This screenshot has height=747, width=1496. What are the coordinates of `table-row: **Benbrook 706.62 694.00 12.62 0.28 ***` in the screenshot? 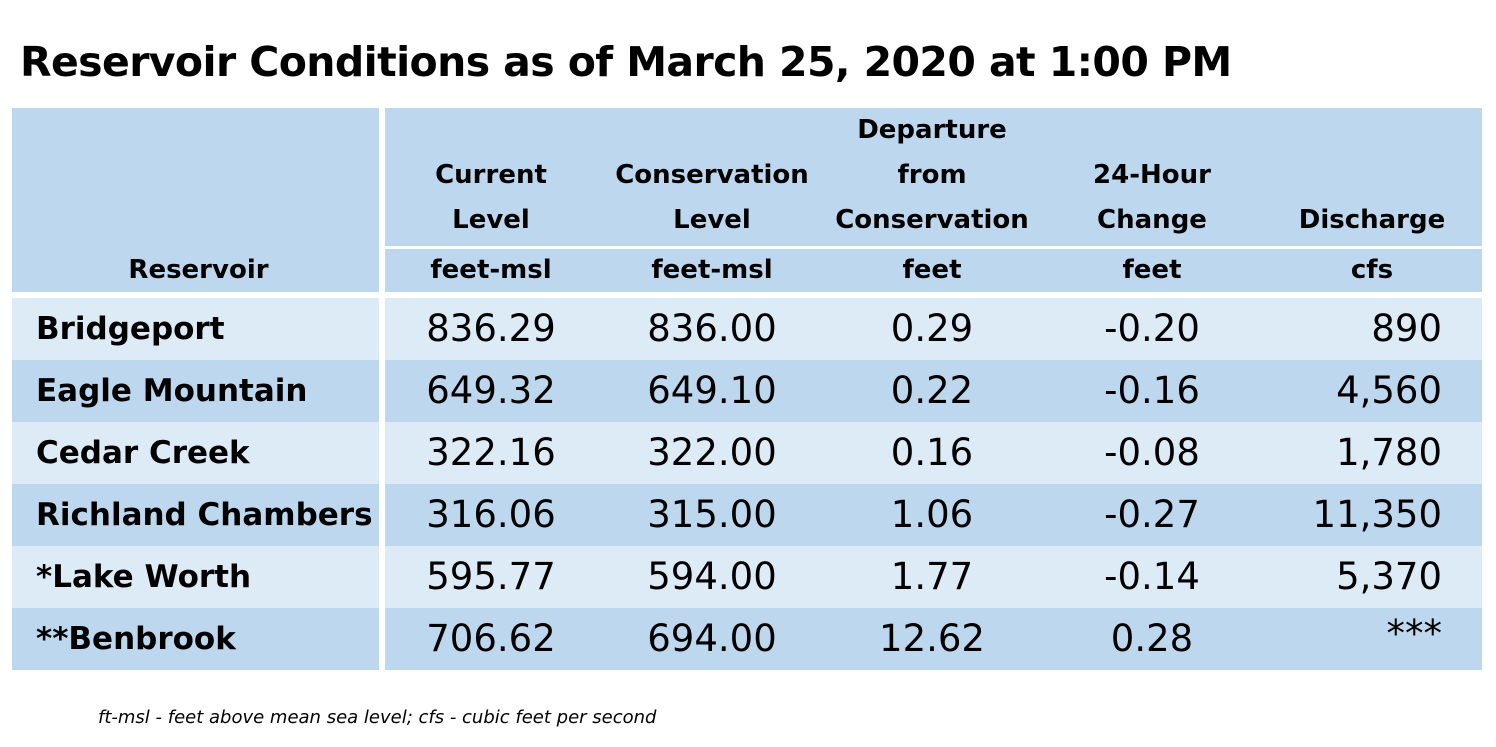 It's located at (747, 639).